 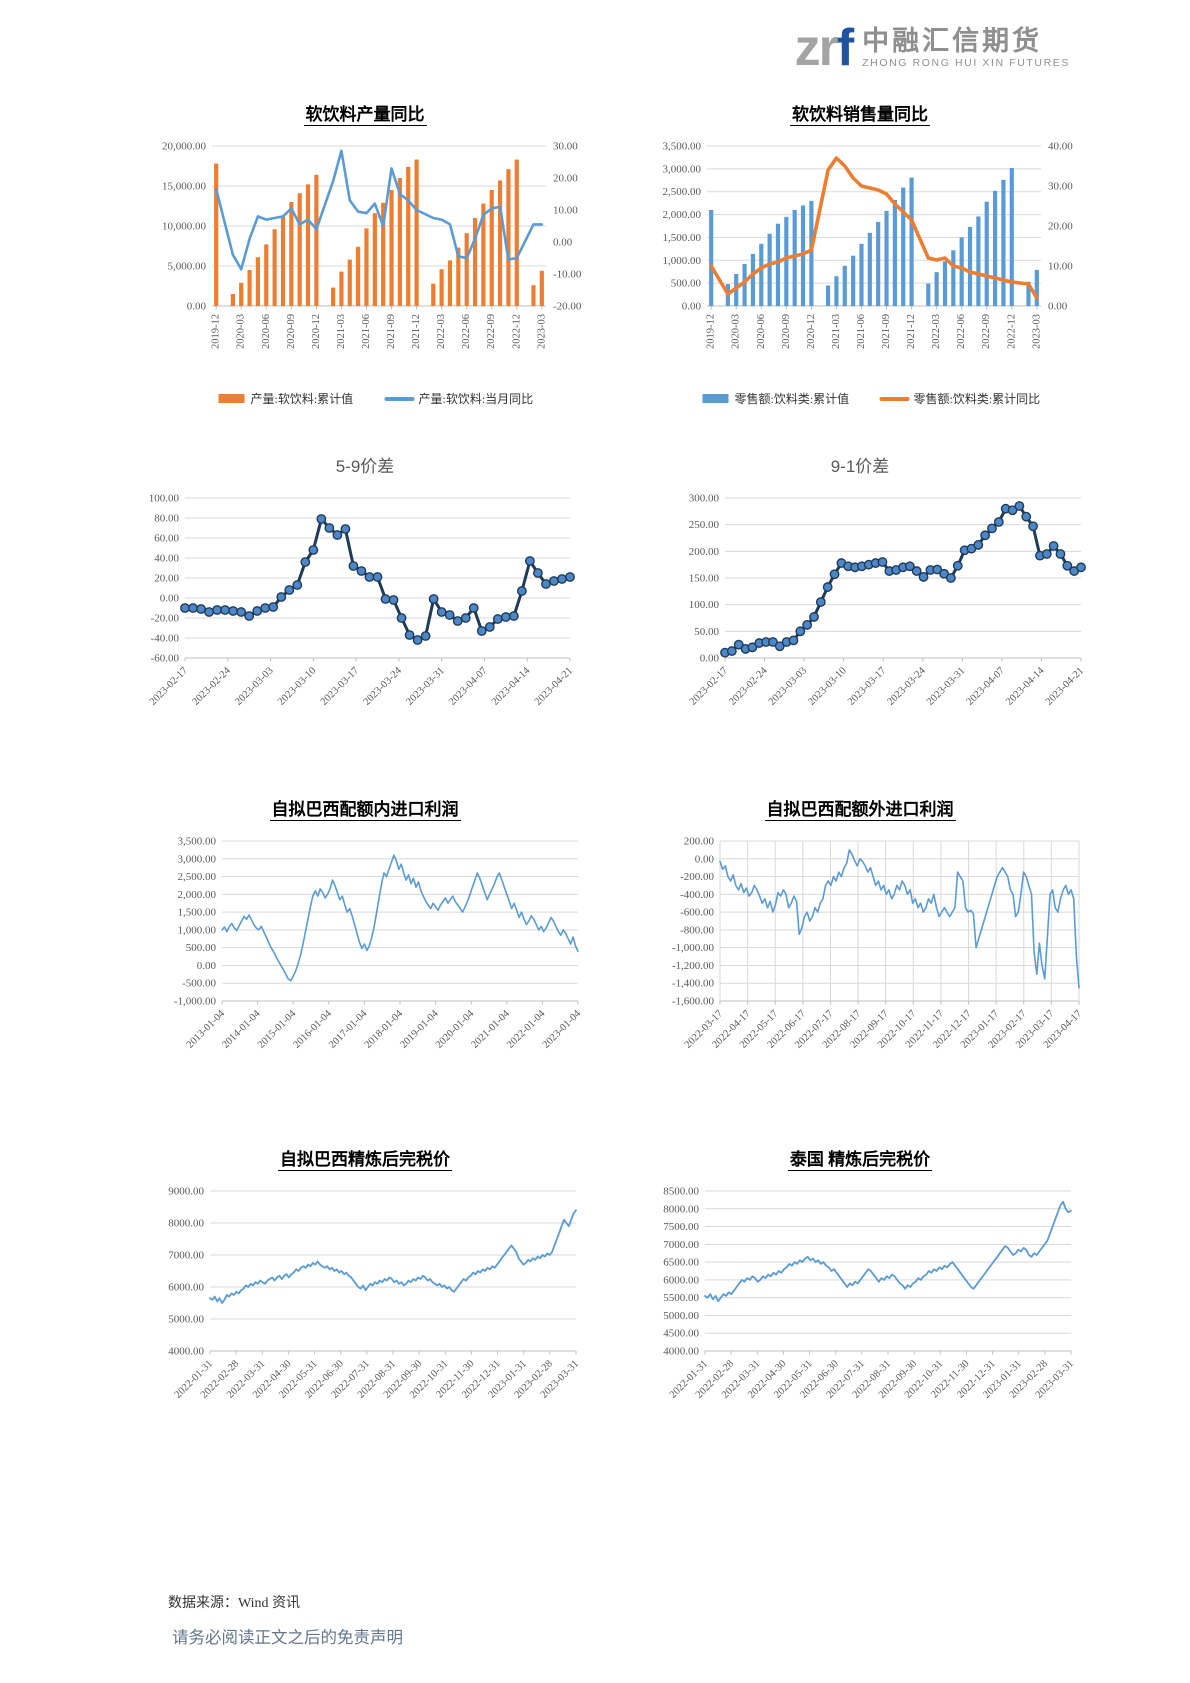 I want to click on svg-text: 2022-09, so click(x=986, y=331).